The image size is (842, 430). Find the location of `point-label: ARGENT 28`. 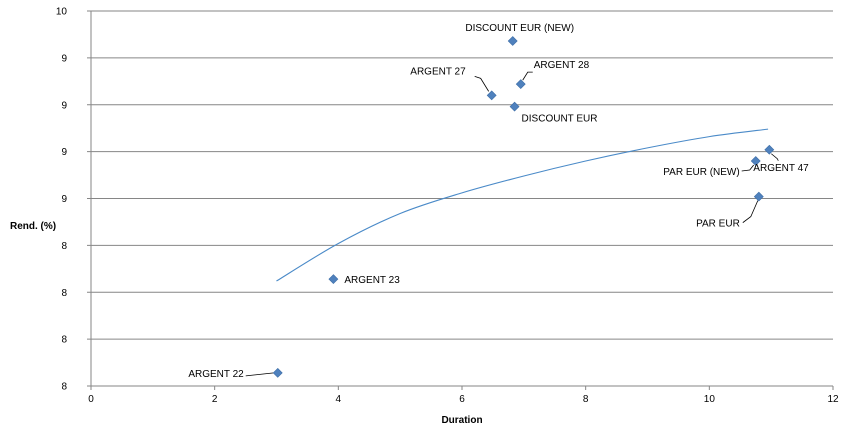

point-label: ARGENT 28 is located at coordinates (562, 65).